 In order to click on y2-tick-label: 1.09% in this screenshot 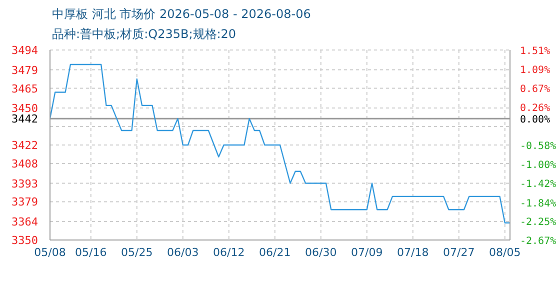, I will do `click(535, 70)`.